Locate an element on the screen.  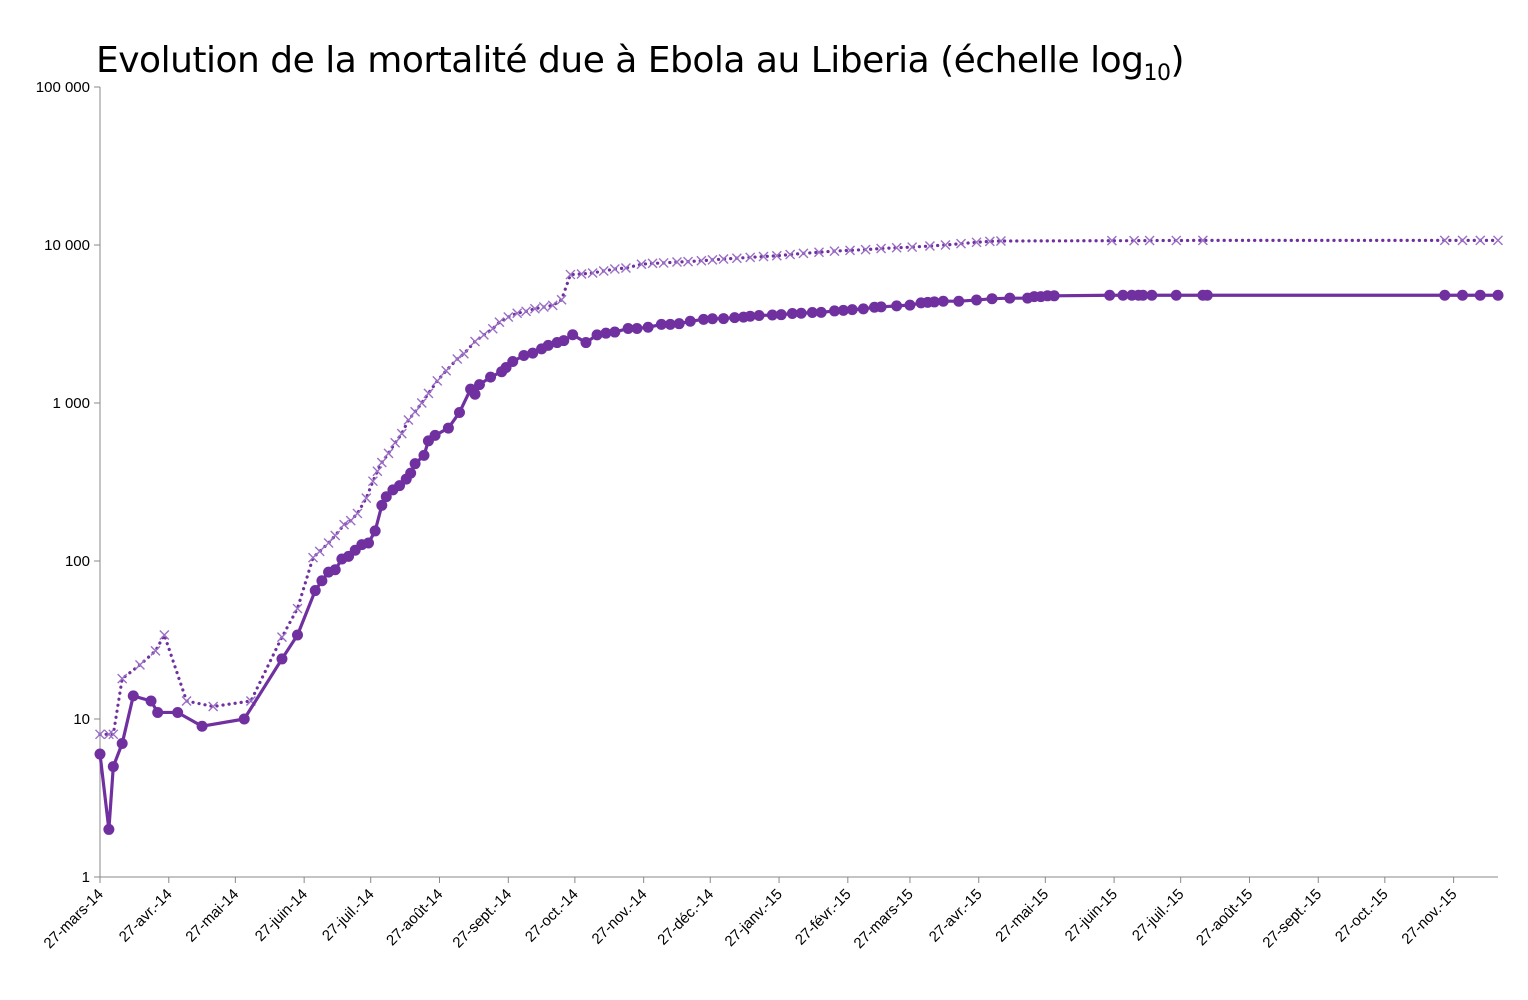
x-tick-label: 27-nov.-14 is located at coordinates (620, 917).